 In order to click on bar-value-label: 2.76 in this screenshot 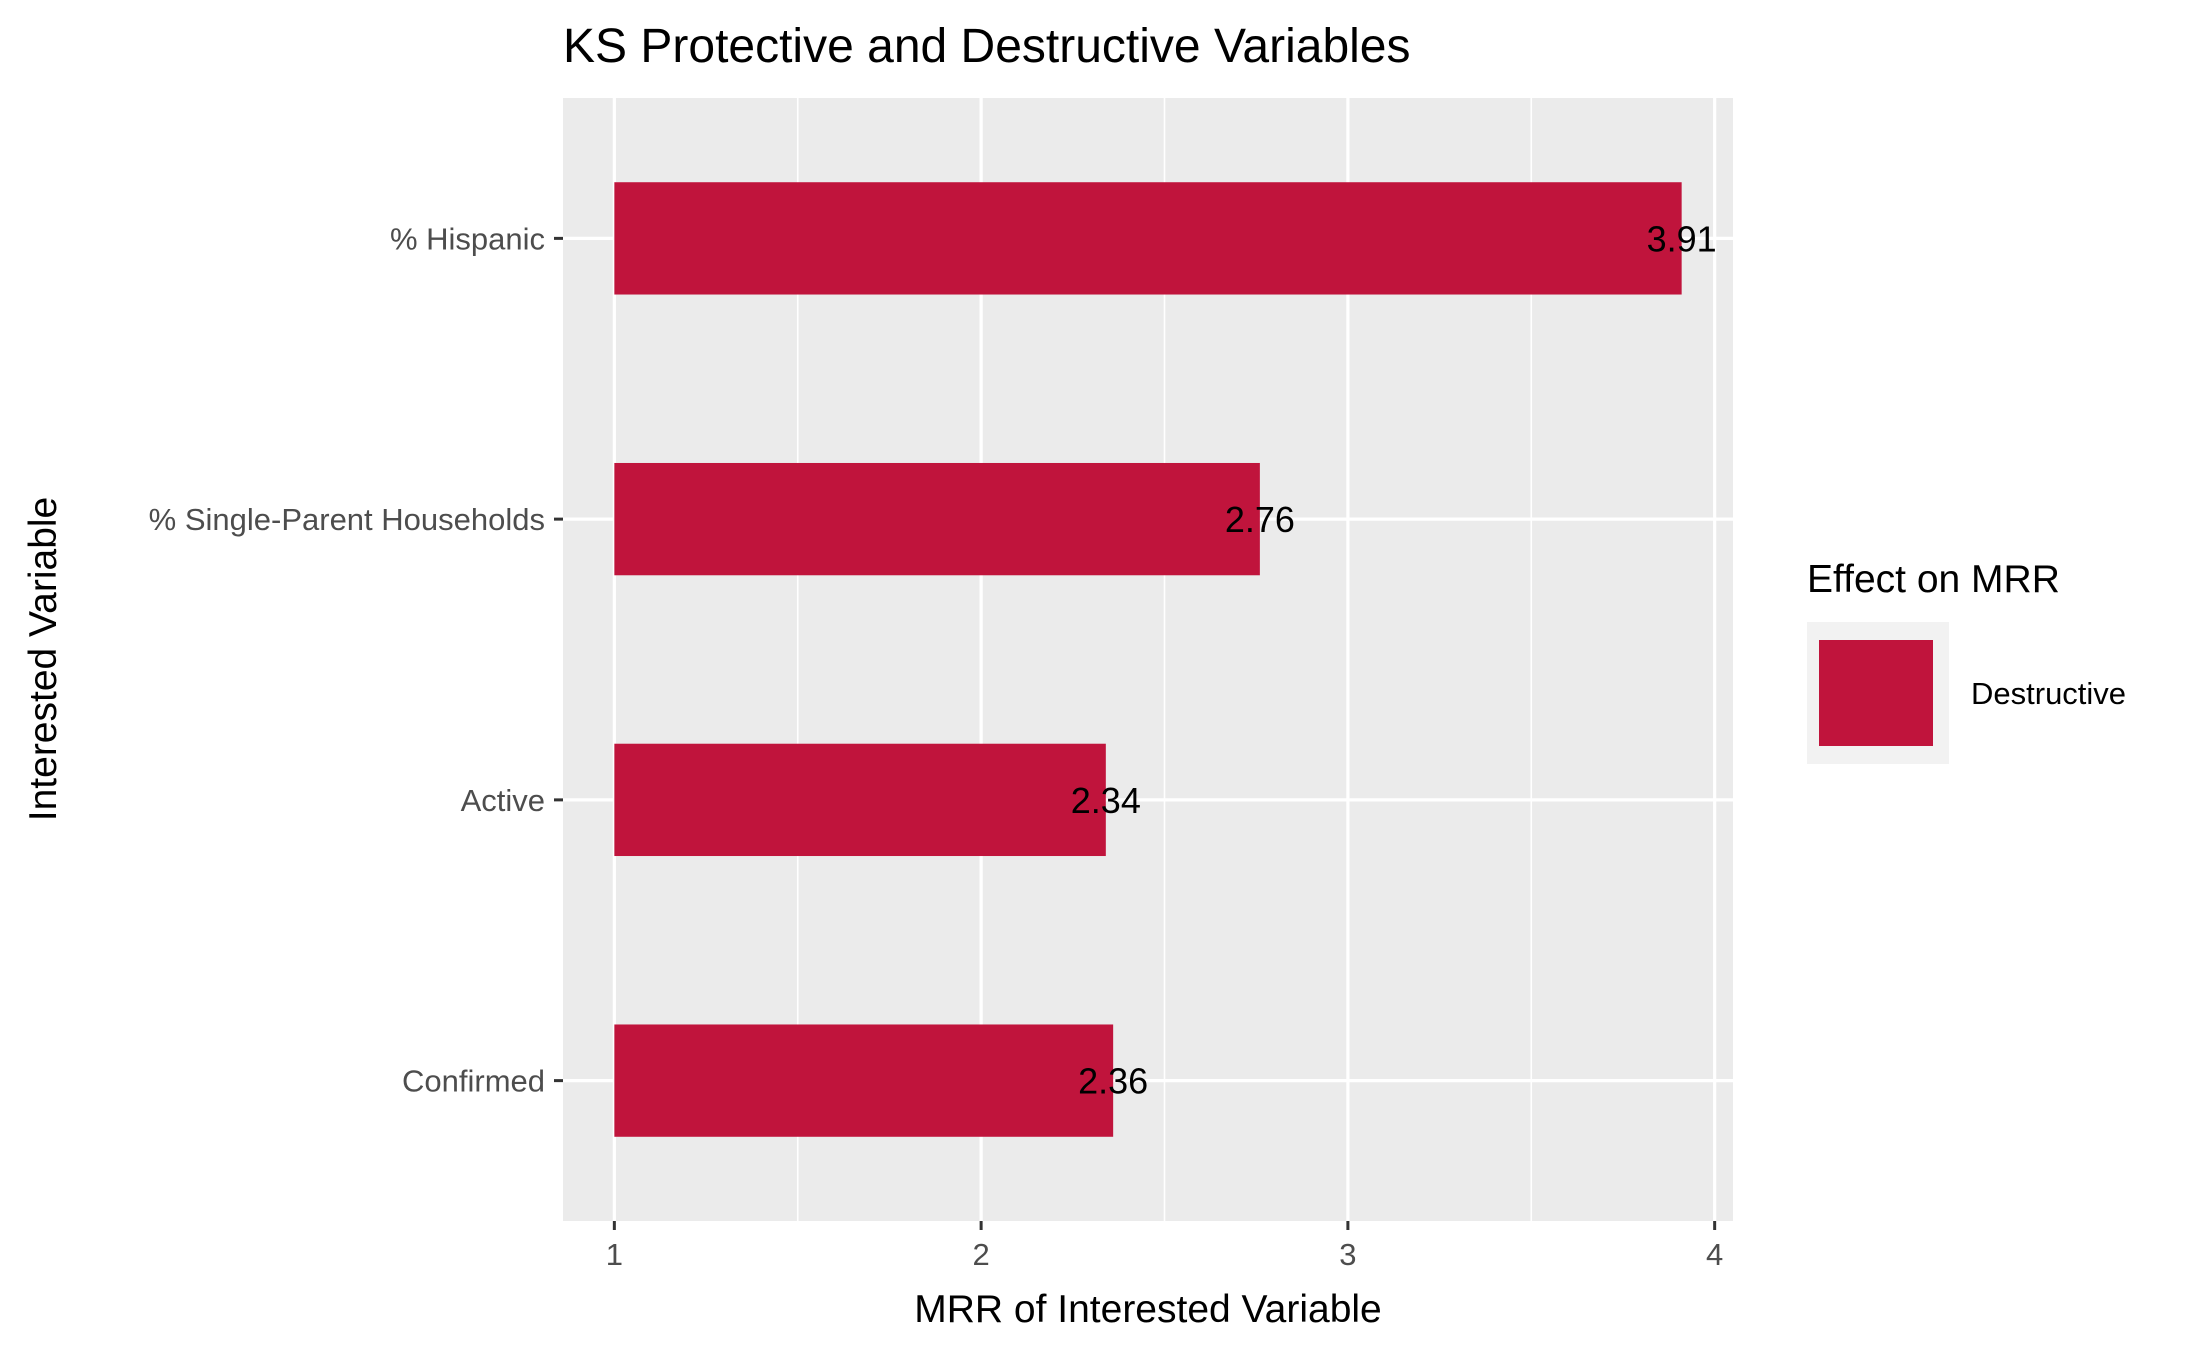, I will do `click(1260, 519)`.